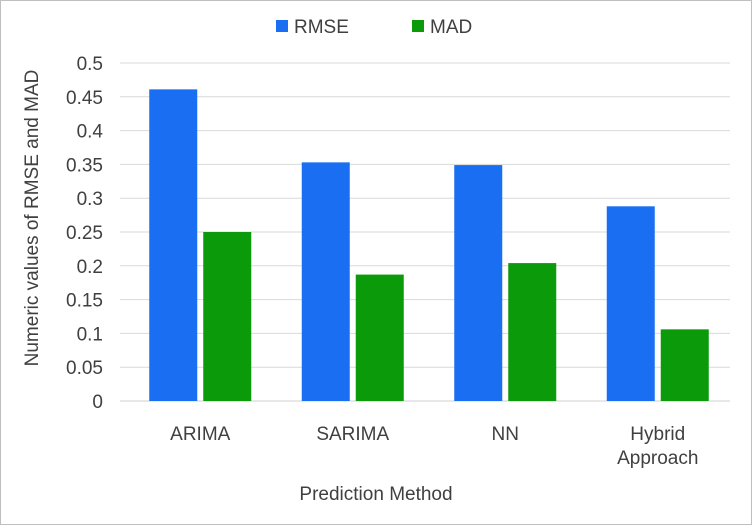 This screenshot has width=752, height=525. Describe the element at coordinates (478, 283) in the screenshot. I see `bar-rmse-nn` at that location.